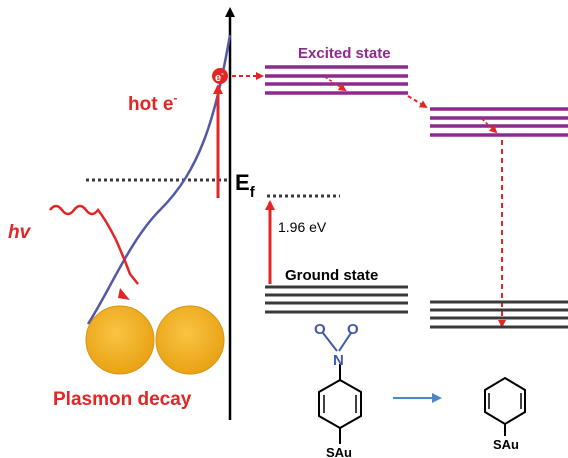  Describe the element at coordinates (336, 299) in the screenshot. I see `ground-state-levels-left` at that location.